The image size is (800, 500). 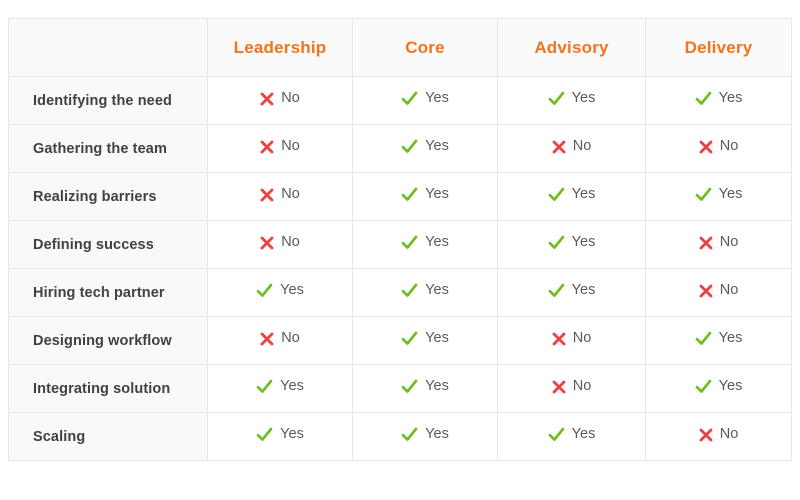 What do you see at coordinates (425, 47) in the screenshot?
I see `column-header-core: Core` at bounding box center [425, 47].